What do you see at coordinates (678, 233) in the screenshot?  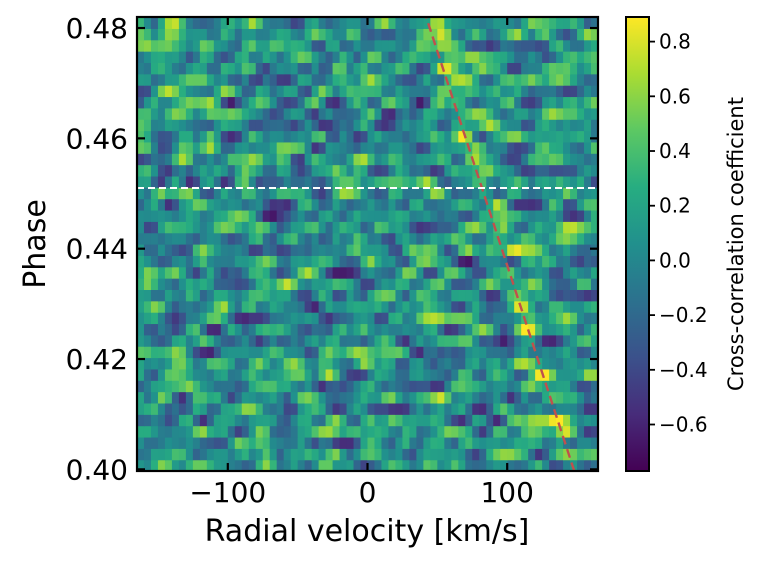 I see `colorbar-axis: −0.6−0.4−0.20.00.20.40.60.8` at bounding box center [678, 233].